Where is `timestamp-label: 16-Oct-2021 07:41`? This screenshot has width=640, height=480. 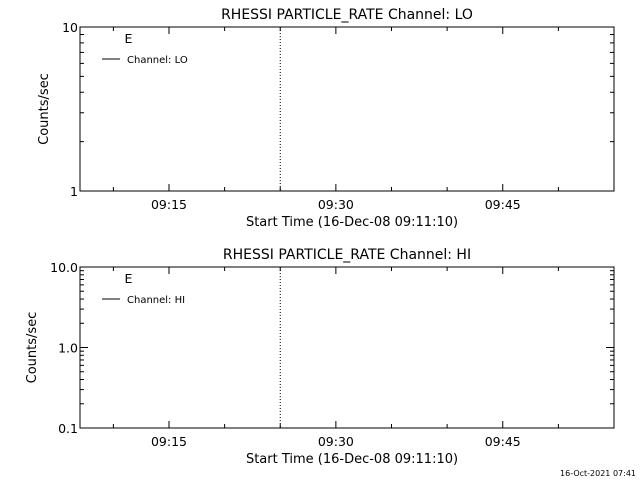 timestamp-label: 16-Oct-2021 07:41 is located at coordinates (598, 473).